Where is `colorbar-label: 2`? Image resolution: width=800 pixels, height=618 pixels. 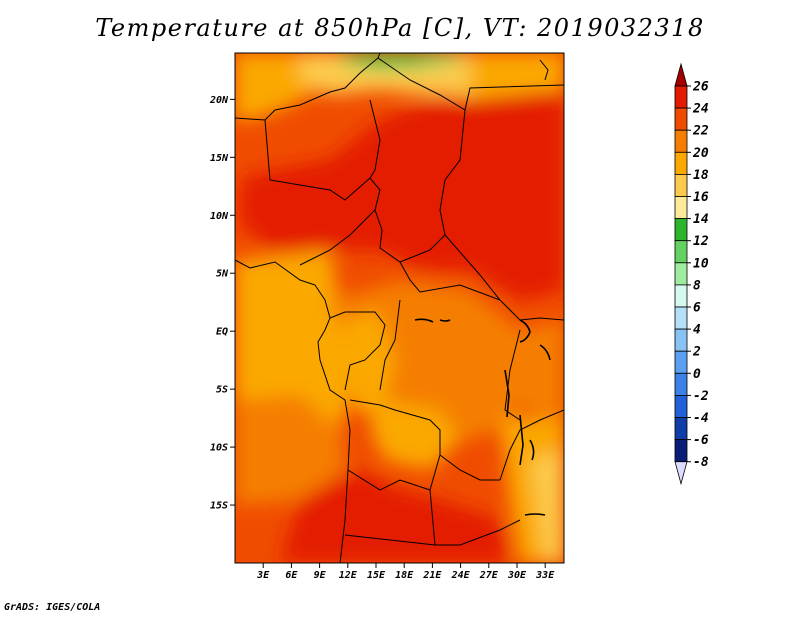 colorbar-label: 2 is located at coordinates (696, 352).